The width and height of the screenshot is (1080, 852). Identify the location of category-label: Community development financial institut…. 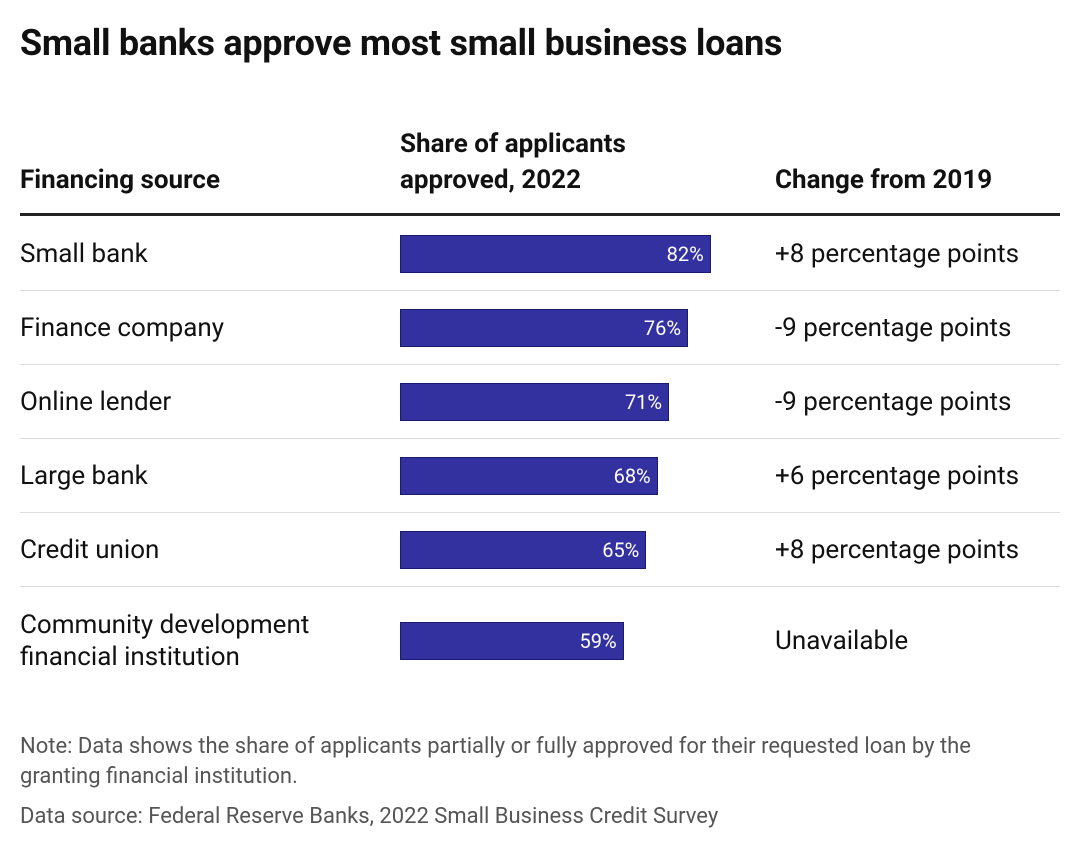
(165, 640).